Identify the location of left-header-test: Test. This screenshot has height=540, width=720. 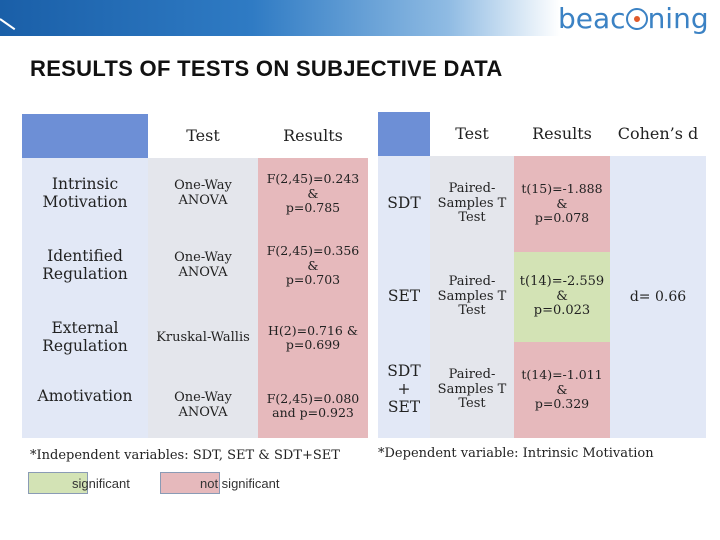
(203, 136).